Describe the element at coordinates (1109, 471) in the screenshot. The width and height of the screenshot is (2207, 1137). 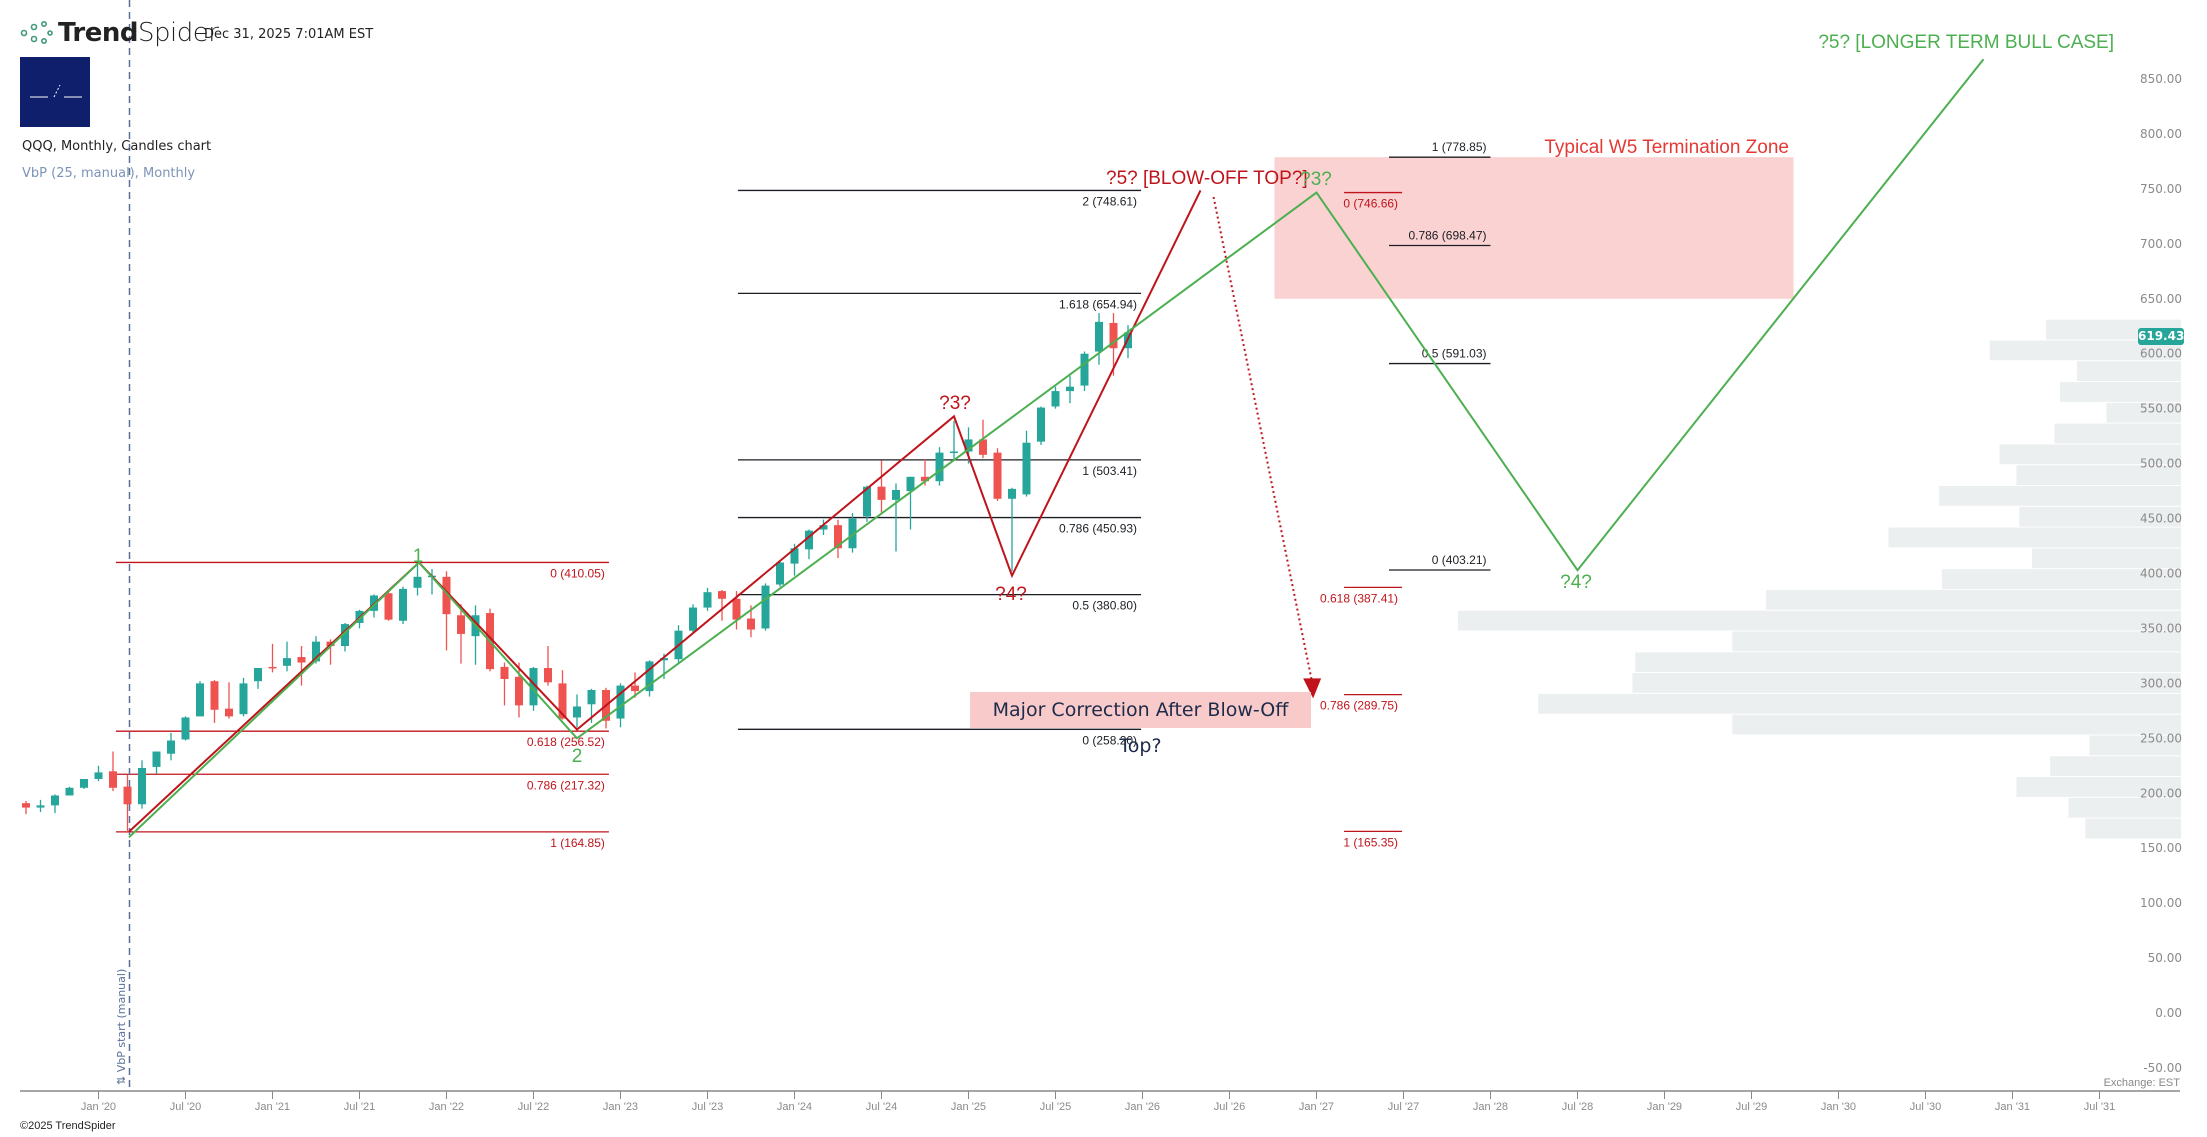
I see `fib-level-label: 1 (503.41)` at that location.